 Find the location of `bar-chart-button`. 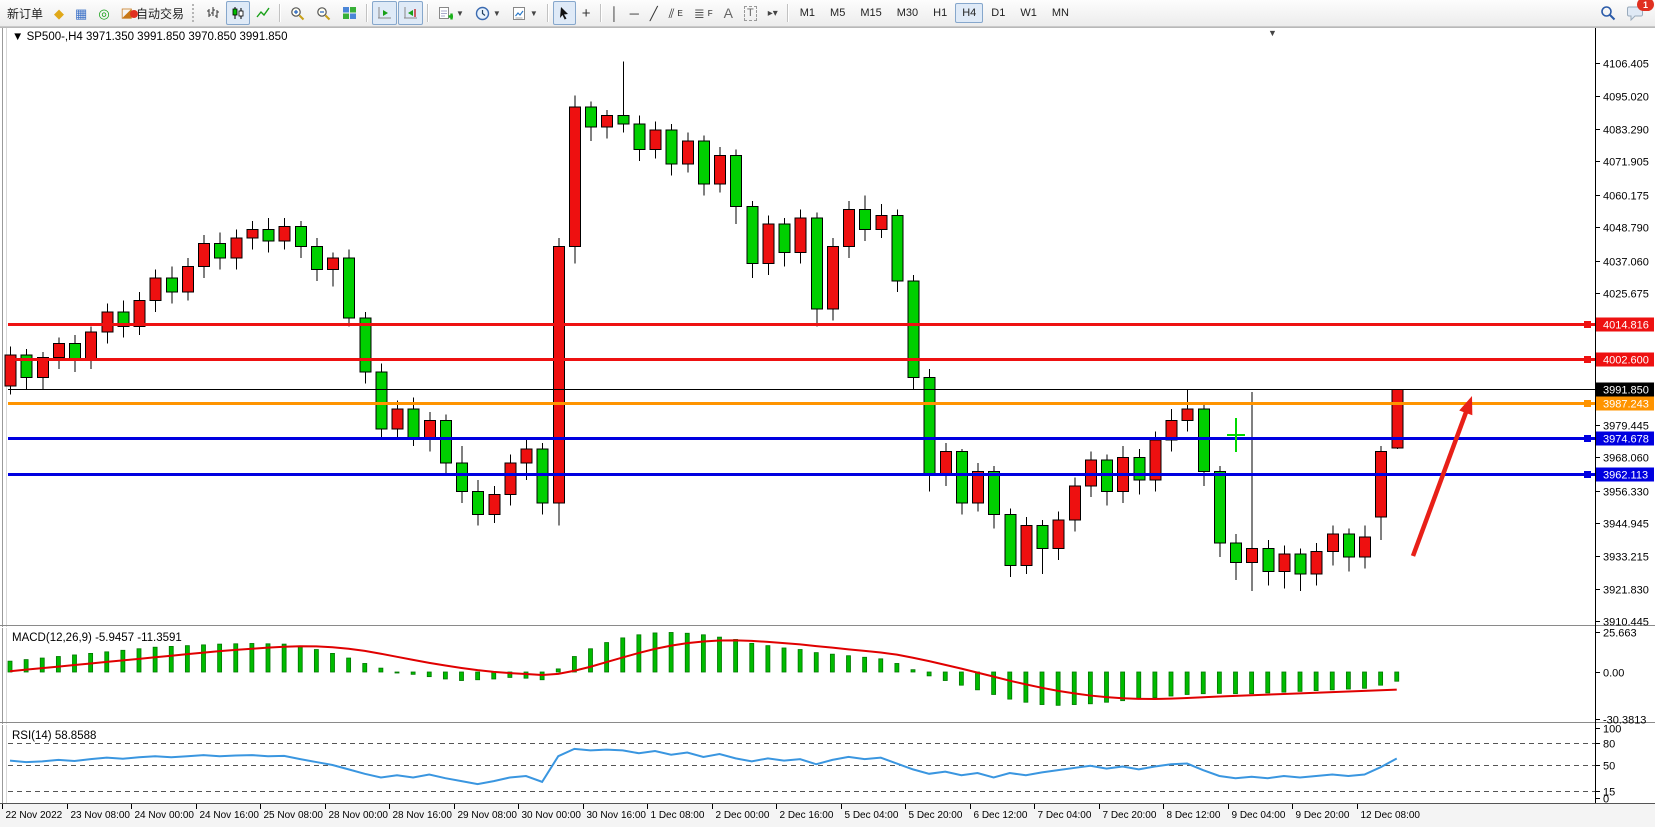

bar-chart-button is located at coordinates (213, 13).